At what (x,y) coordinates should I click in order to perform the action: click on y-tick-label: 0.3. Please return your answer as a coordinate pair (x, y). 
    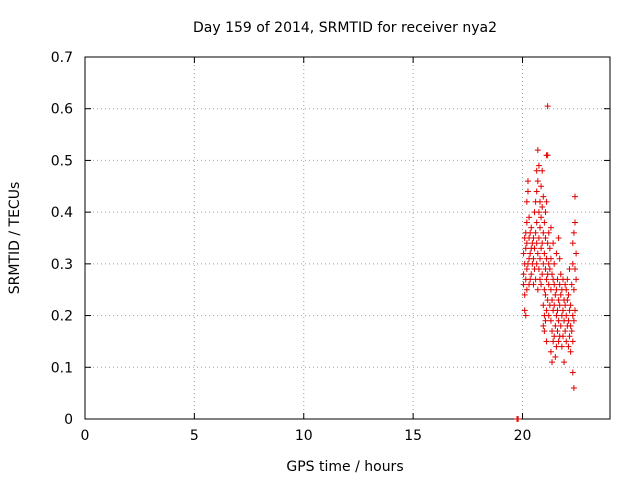
    Looking at the image, I should click on (62, 265).